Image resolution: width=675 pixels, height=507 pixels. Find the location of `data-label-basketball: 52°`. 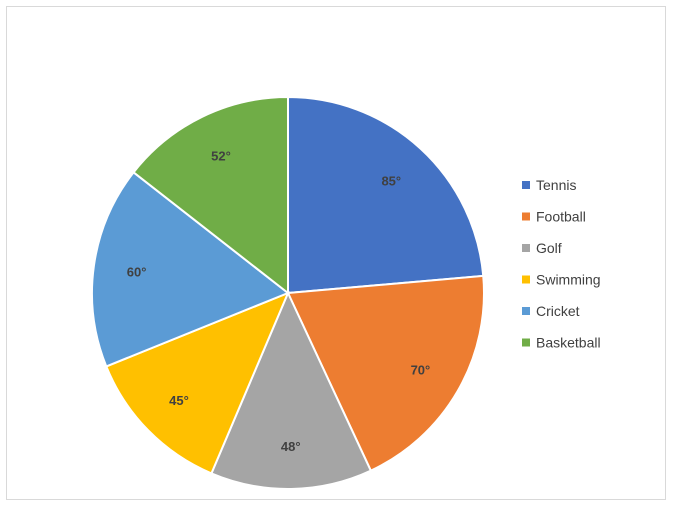

data-label-basketball: 52° is located at coordinates (221, 156).